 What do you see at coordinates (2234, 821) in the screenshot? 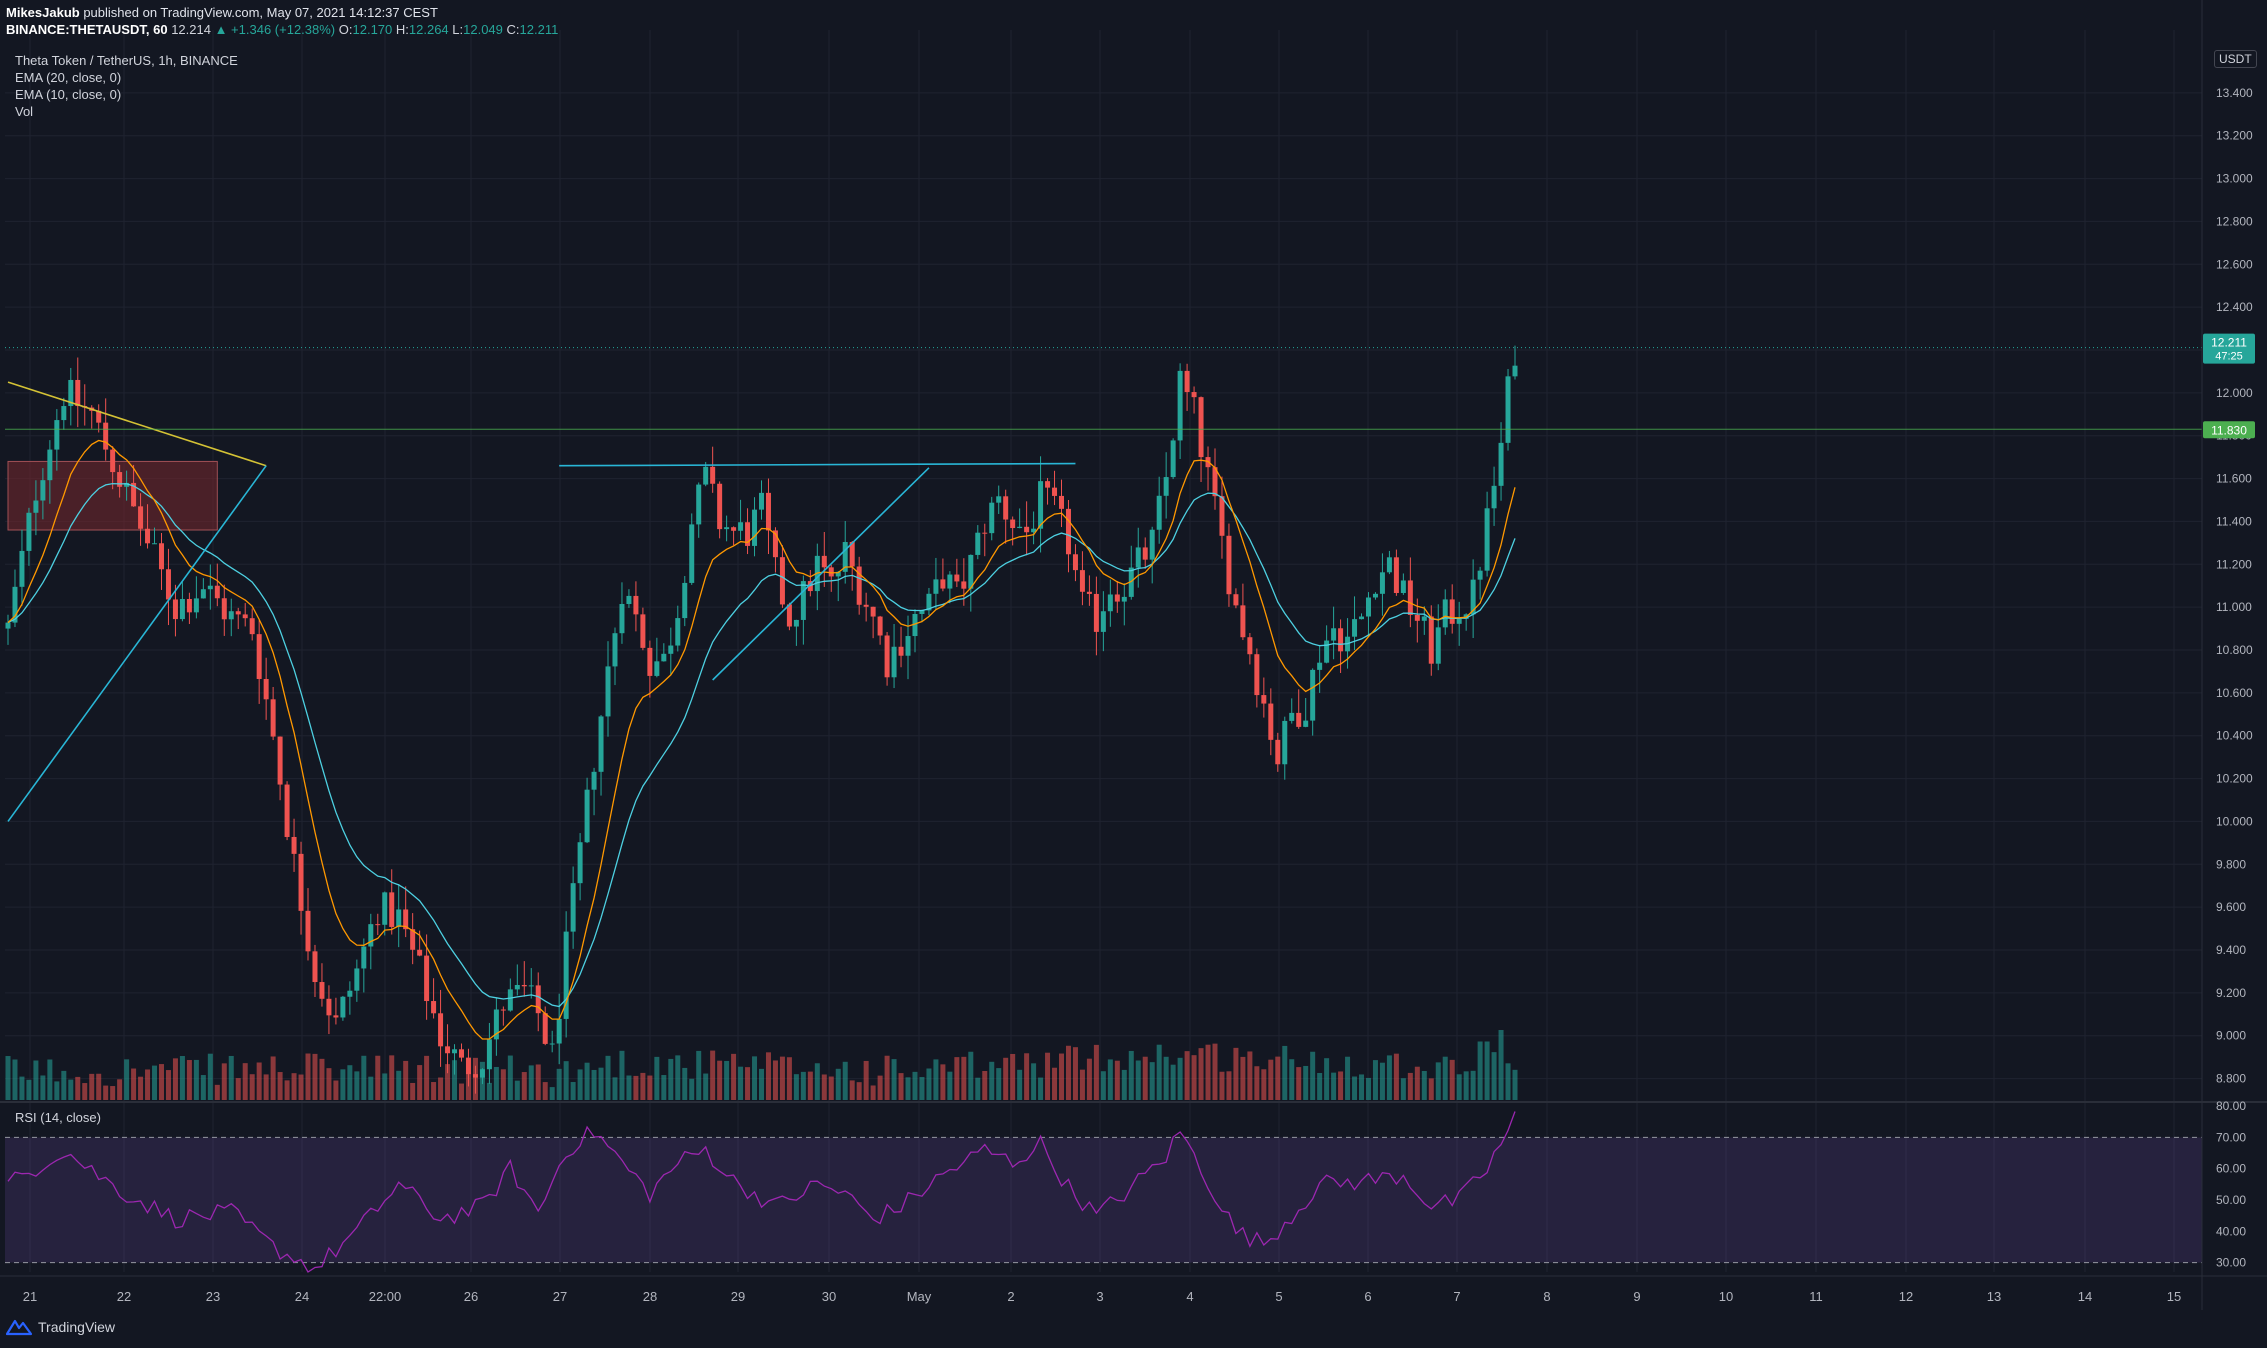
I see `price-tick-label: 10.000` at bounding box center [2234, 821].